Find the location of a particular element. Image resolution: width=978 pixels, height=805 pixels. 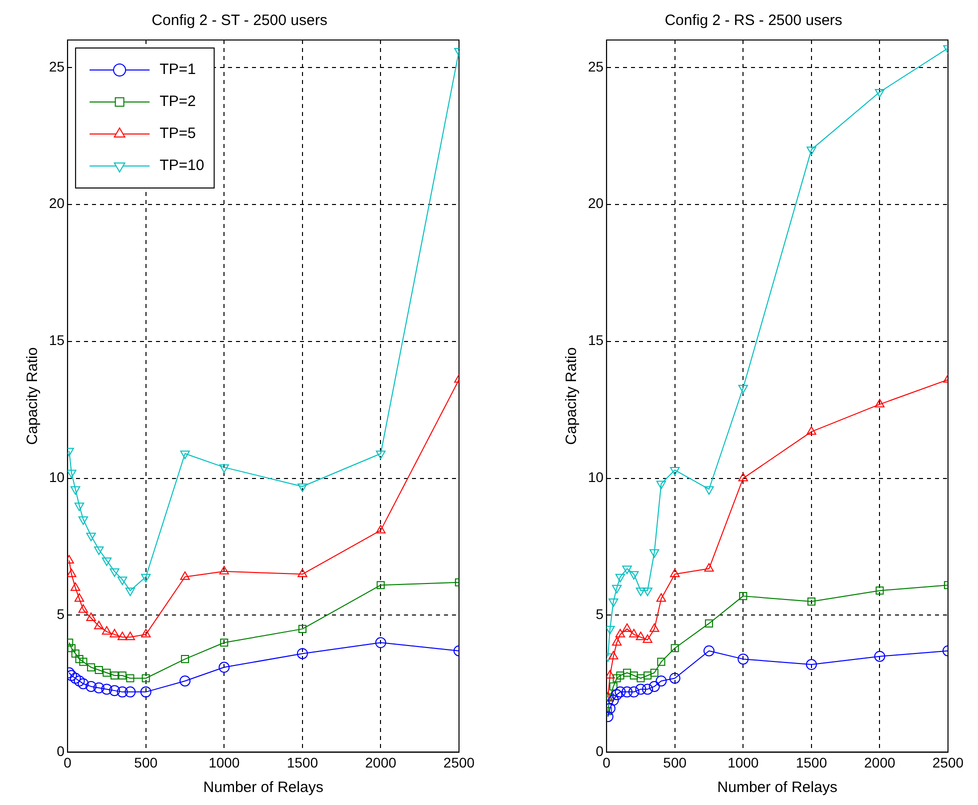

chart-title: Config 2 - ST - 2500 users is located at coordinates (240, 21).